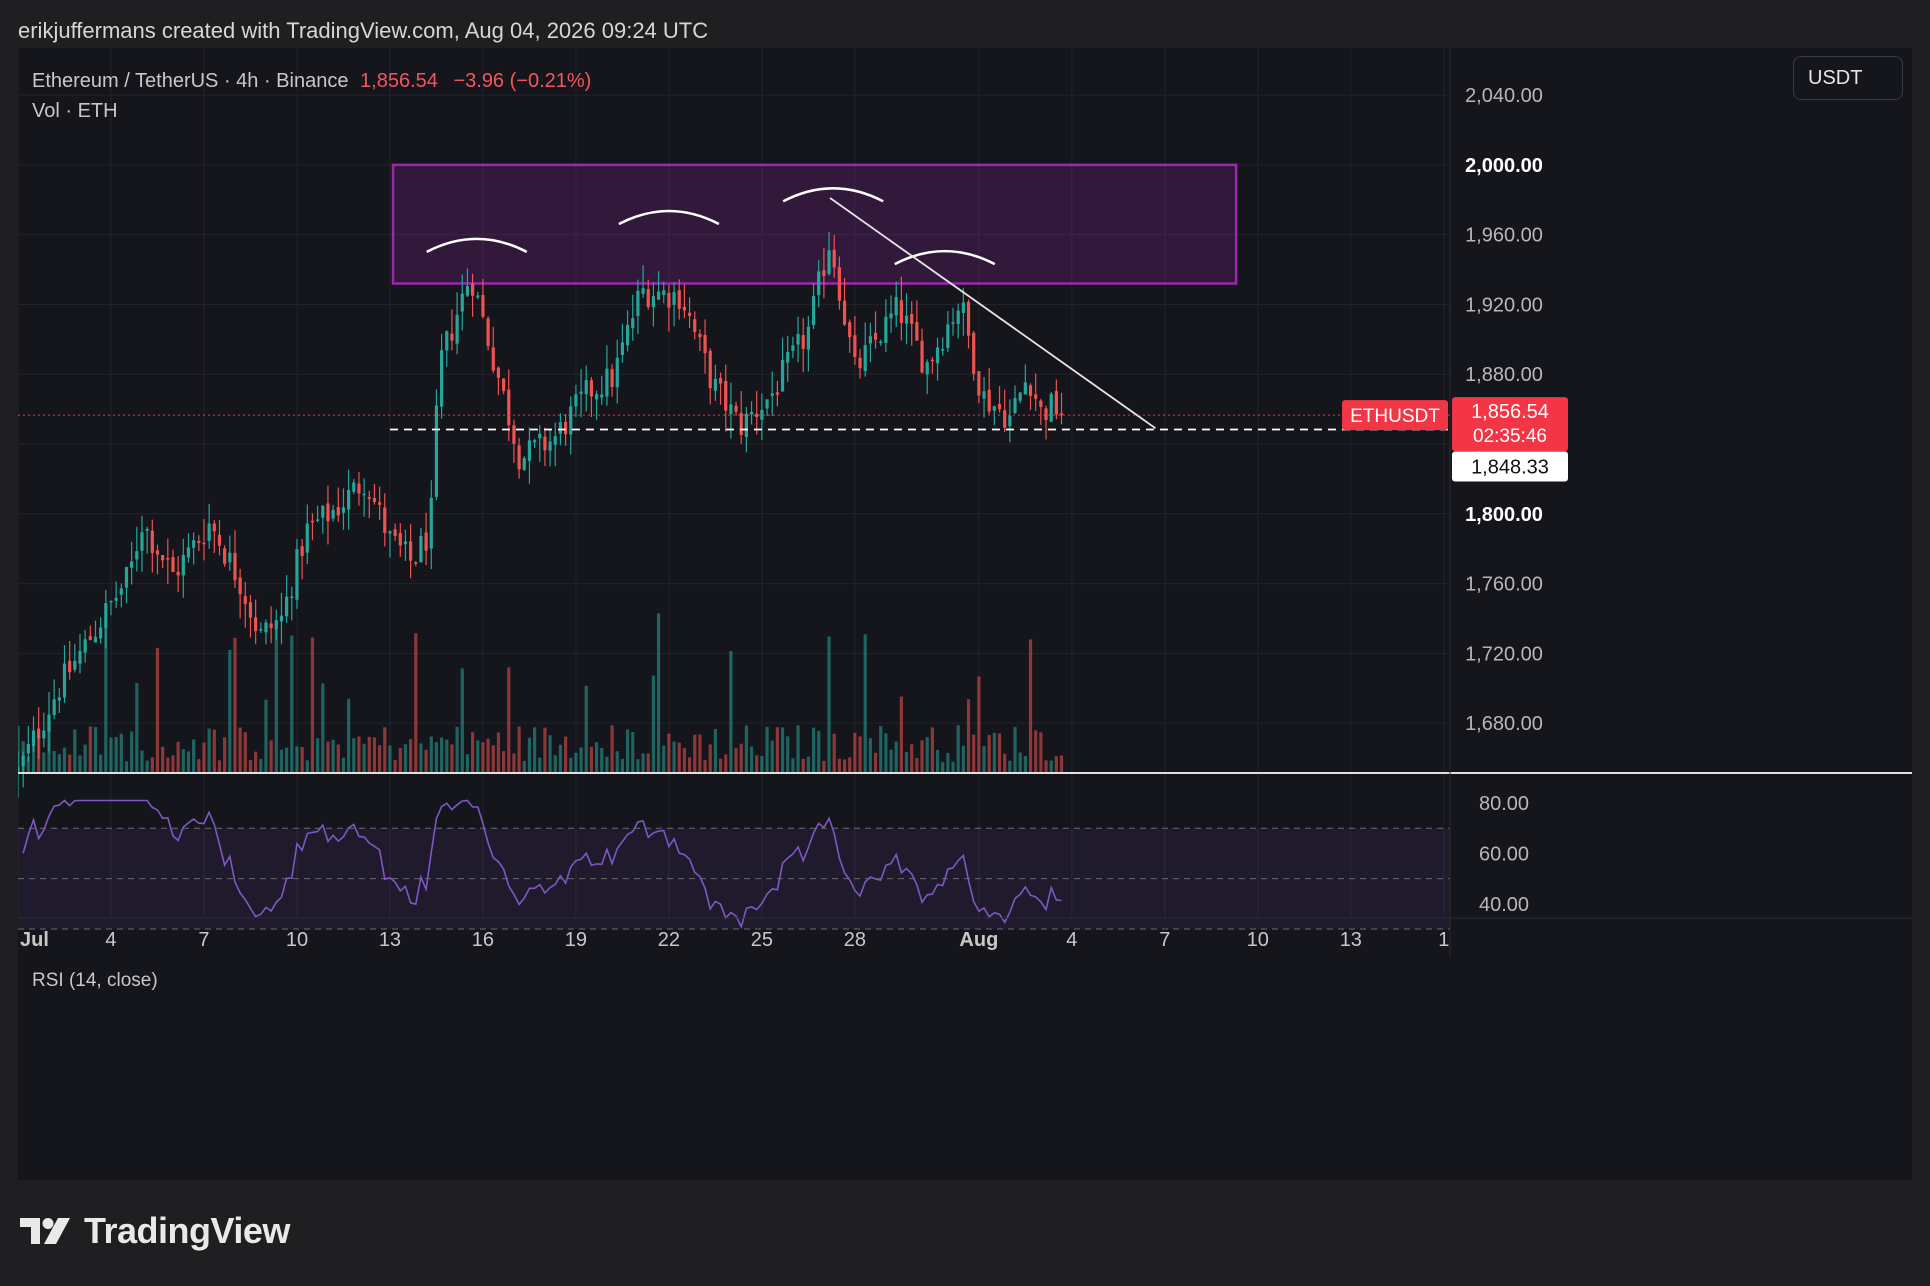  I want to click on time-tick-label: 16, so click(483, 940).